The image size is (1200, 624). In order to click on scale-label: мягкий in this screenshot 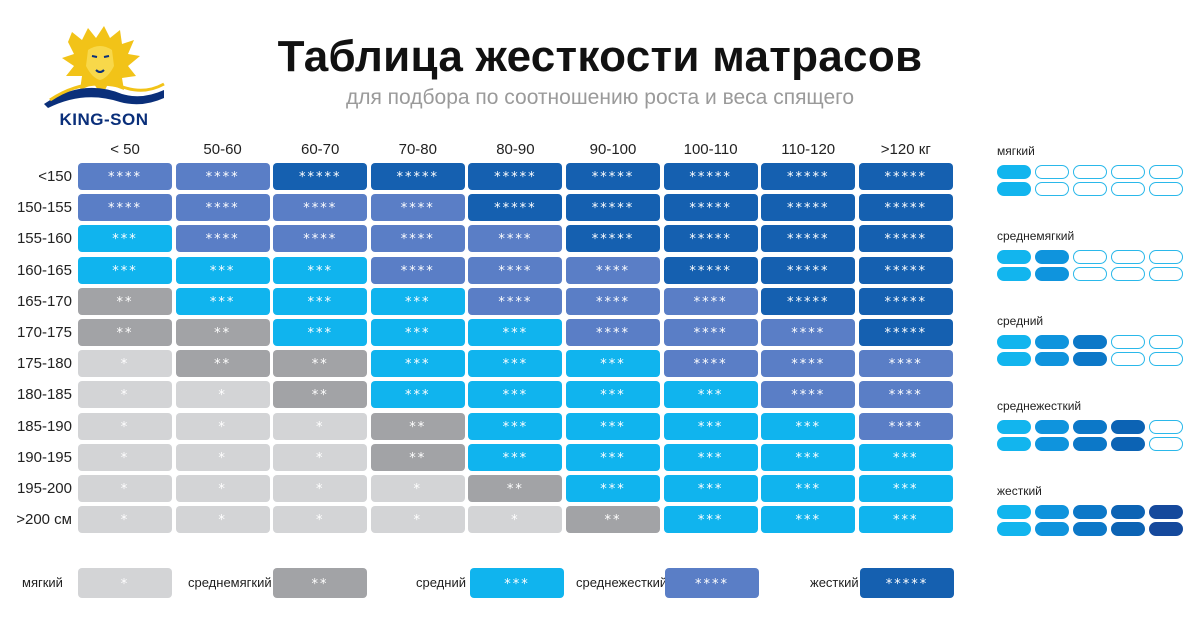, I will do `click(1016, 151)`.